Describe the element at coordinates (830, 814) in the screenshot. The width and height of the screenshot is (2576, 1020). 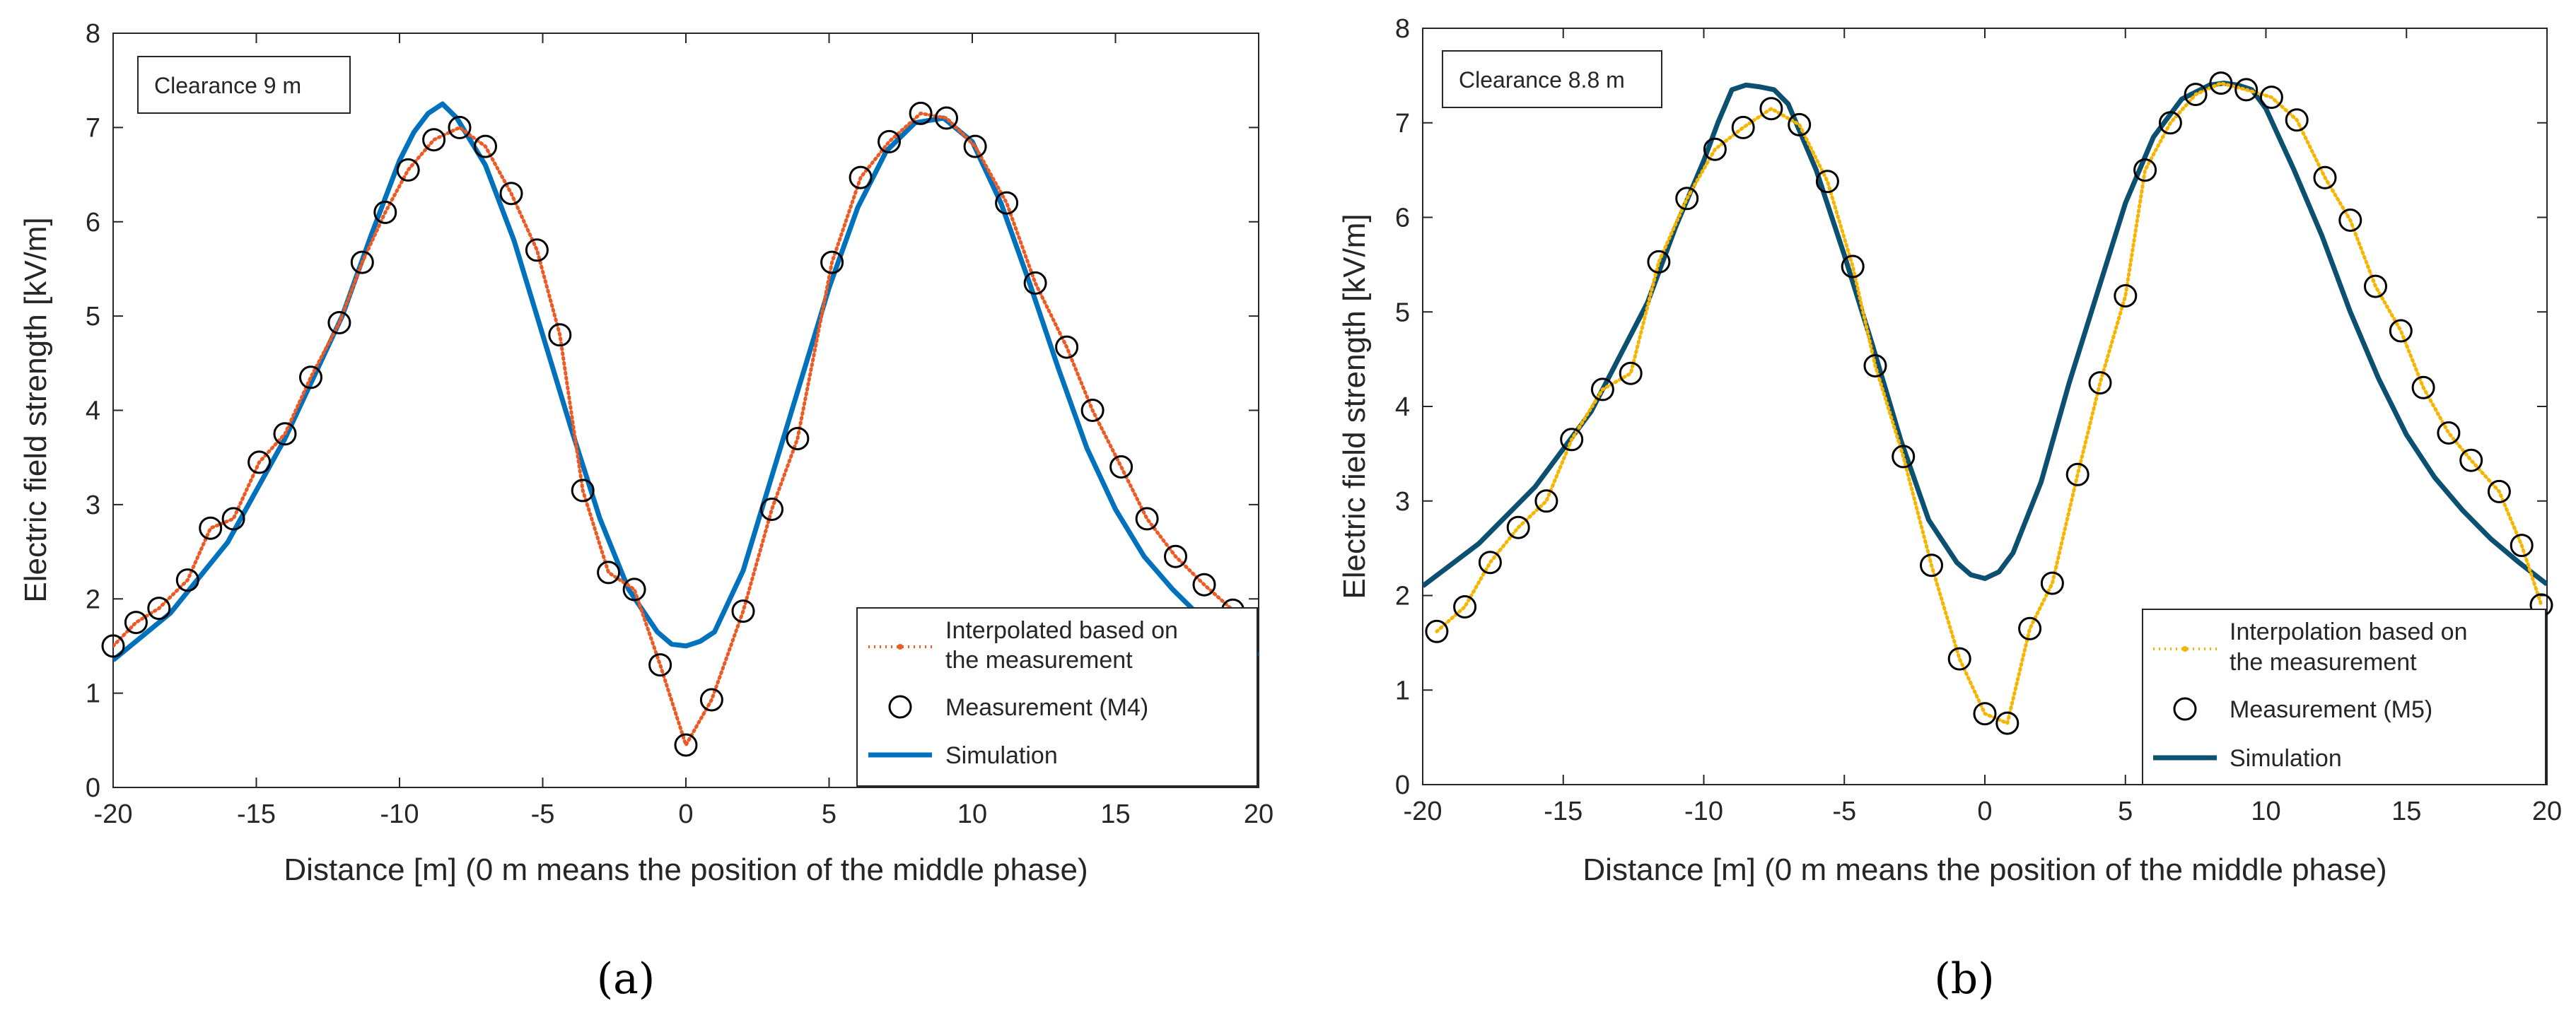
I see `panel-a-x-tick-label: 5` at that location.